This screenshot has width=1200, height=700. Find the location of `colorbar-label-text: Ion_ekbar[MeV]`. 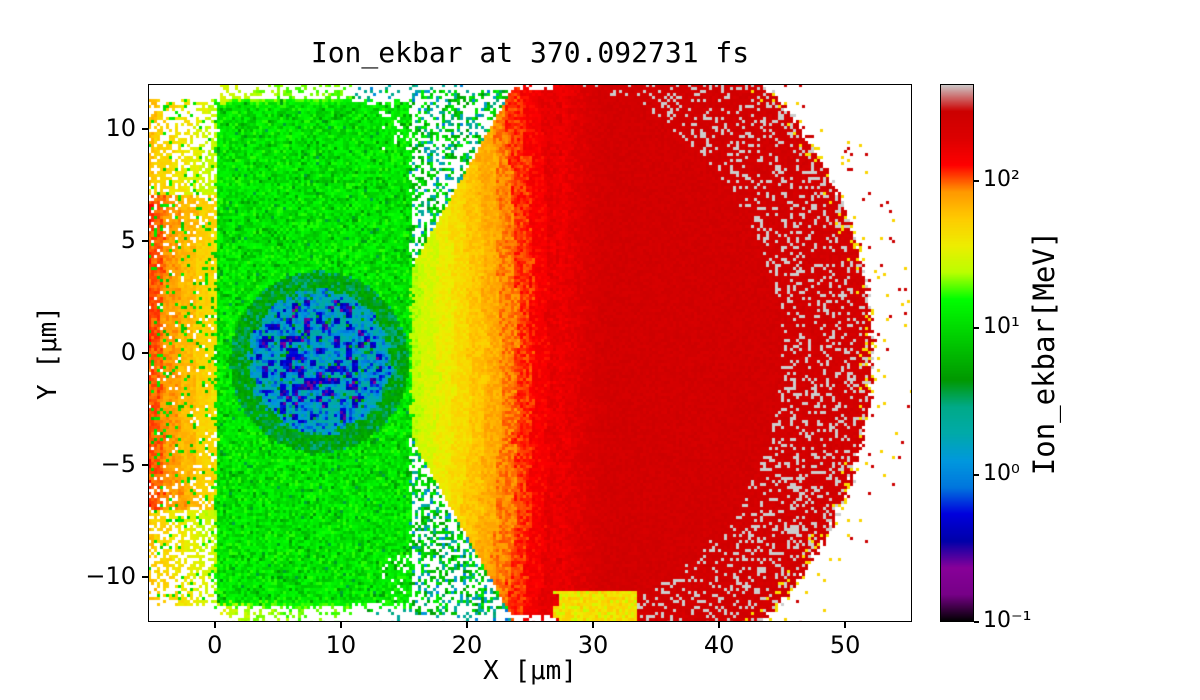

colorbar-label-text: Ion_ekbar[MeV] is located at coordinates (1044, 353).